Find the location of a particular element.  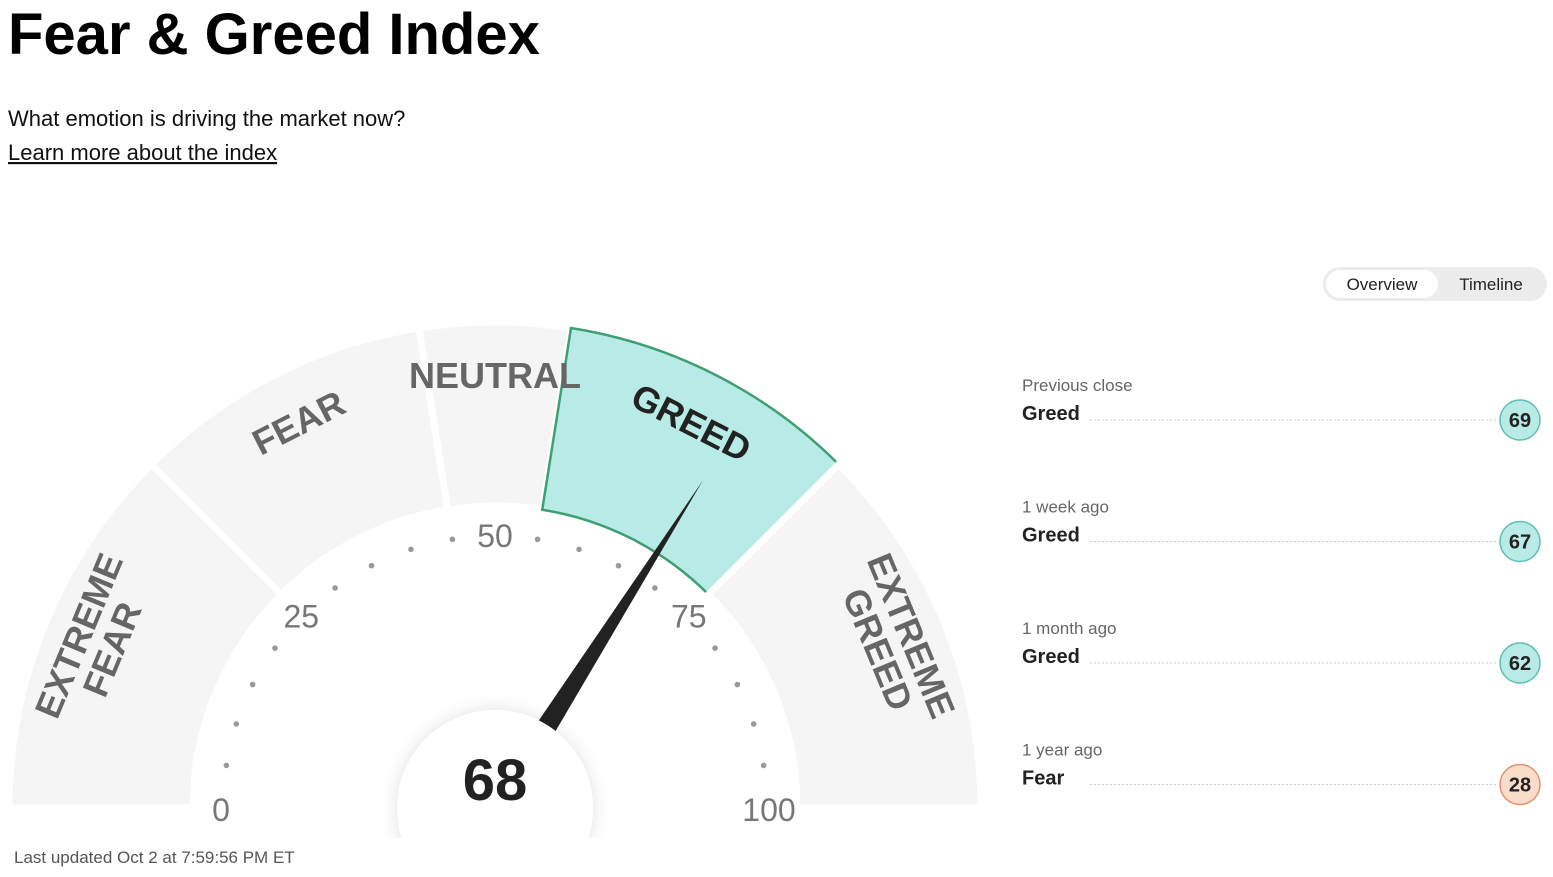

tab-selected is located at coordinates (1382, 284).